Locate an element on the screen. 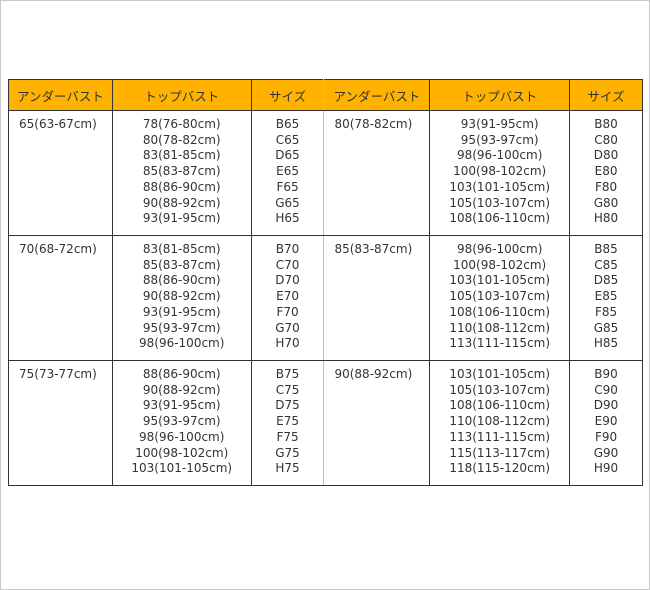 This screenshot has height=590, width=650. top-bust-value: 118(115-120cm) is located at coordinates (500, 468).